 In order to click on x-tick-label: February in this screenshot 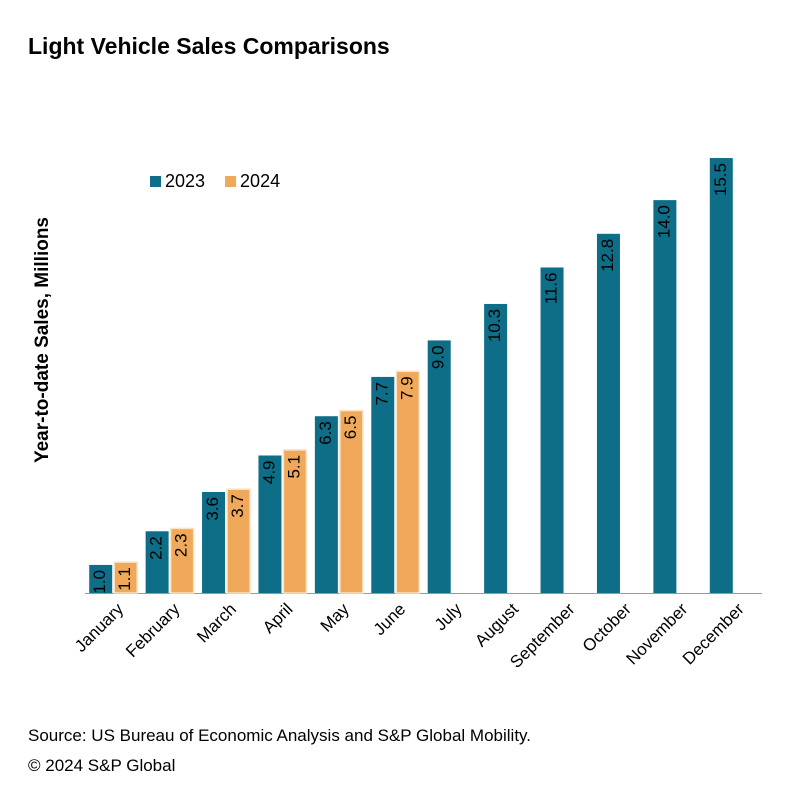, I will do `click(153, 630)`.